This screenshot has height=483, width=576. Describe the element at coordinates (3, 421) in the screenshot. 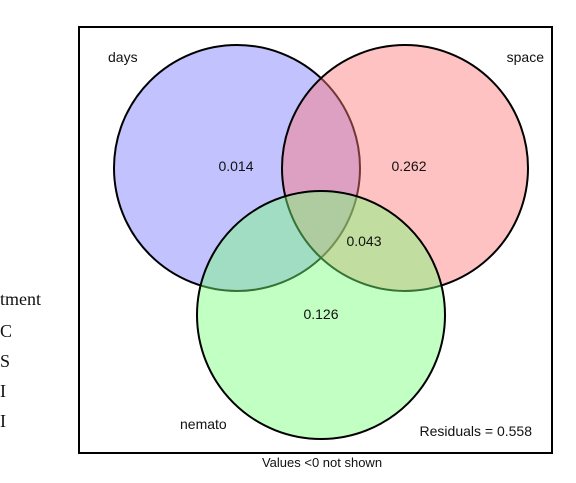

I see `legend-line-5: I` at that location.